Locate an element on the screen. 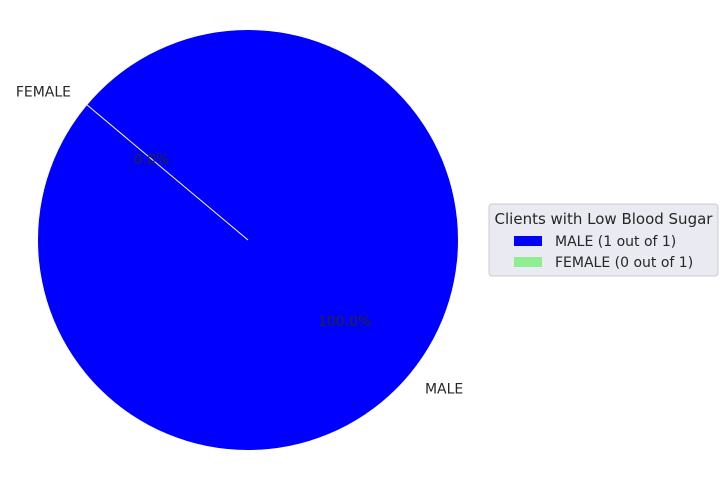 This screenshot has height=482, width=727. slice-label-female: FEMALE is located at coordinates (43, 93).